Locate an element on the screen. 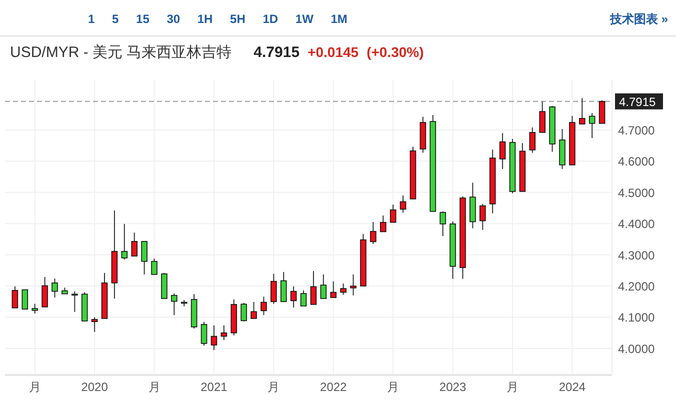 This screenshot has height=407, width=676. x-tick-label: 2021 is located at coordinates (214, 387).